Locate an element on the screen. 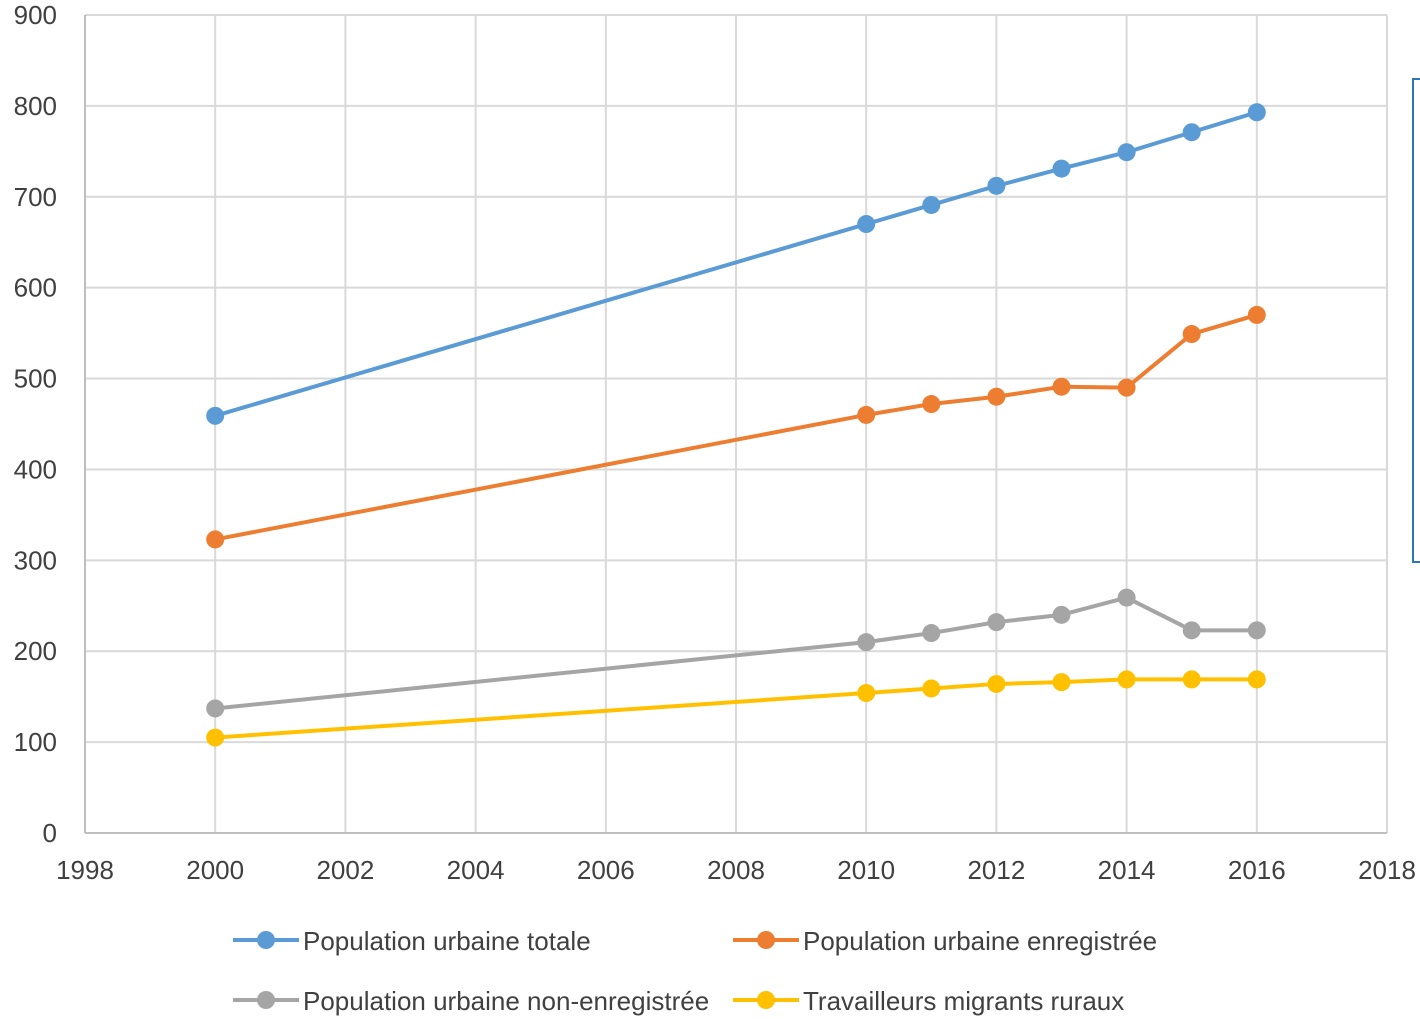  side-text-box is located at coordinates (1416, 320).